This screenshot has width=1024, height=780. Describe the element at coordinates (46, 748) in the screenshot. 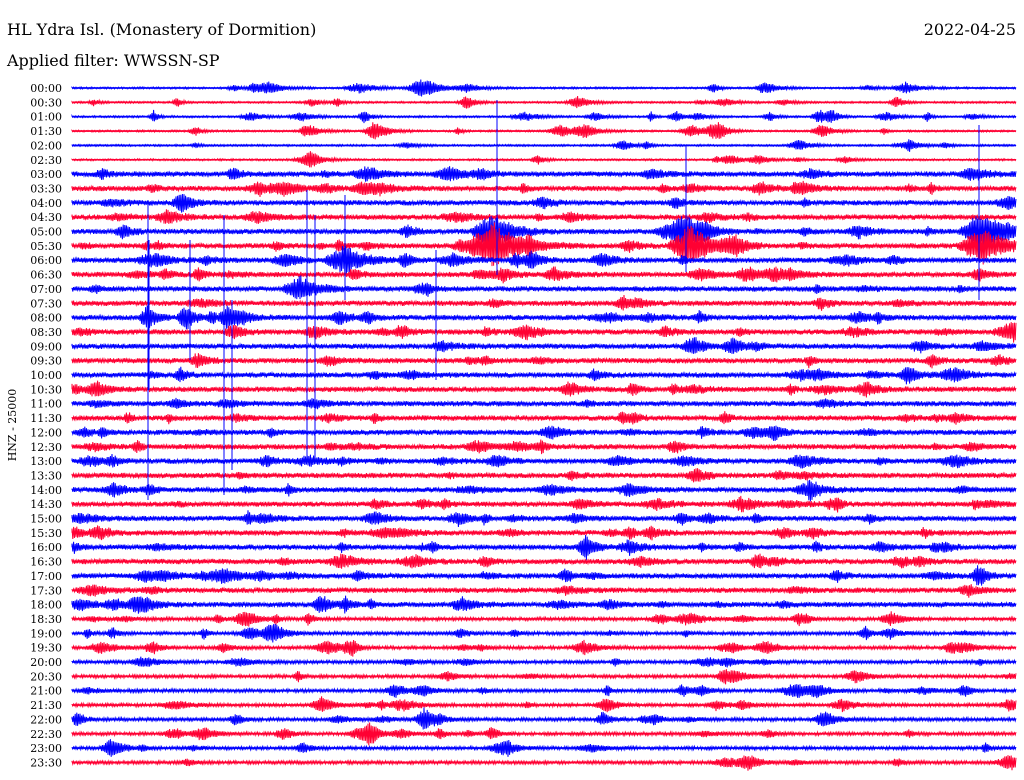

I see `time-tick-label: 23:00` at that location.